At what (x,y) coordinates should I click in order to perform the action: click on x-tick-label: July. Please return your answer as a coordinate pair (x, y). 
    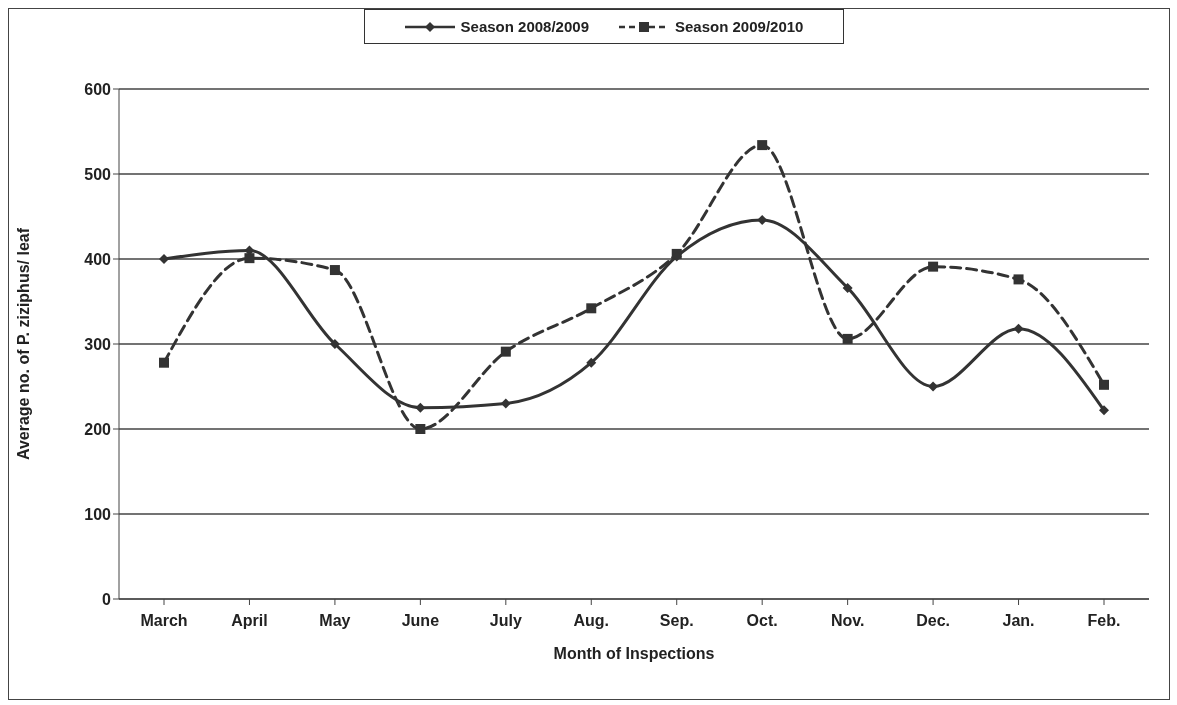
    Looking at the image, I should click on (505, 621).